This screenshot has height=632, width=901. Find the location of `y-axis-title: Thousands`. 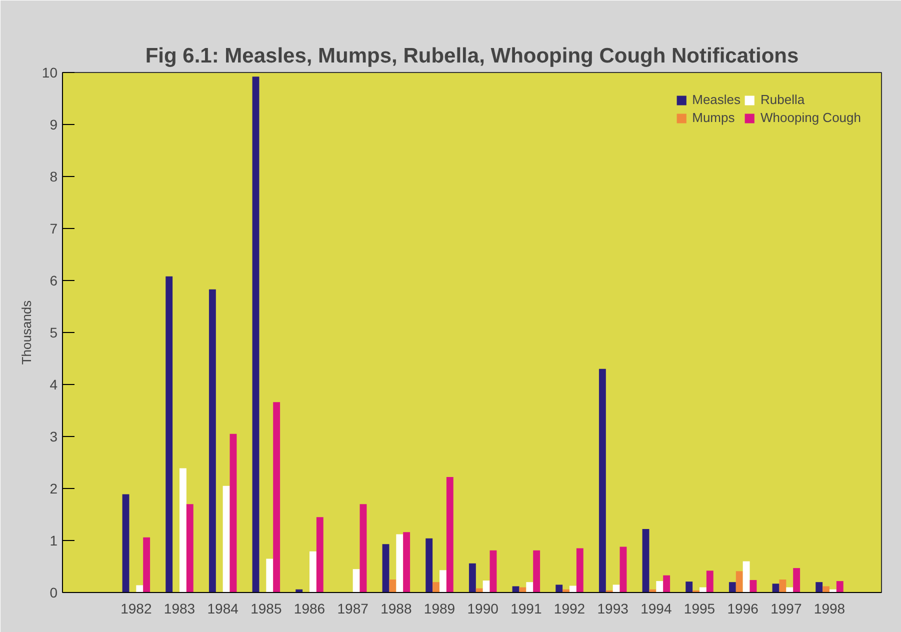

y-axis-title: Thousands is located at coordinates (26, 332).